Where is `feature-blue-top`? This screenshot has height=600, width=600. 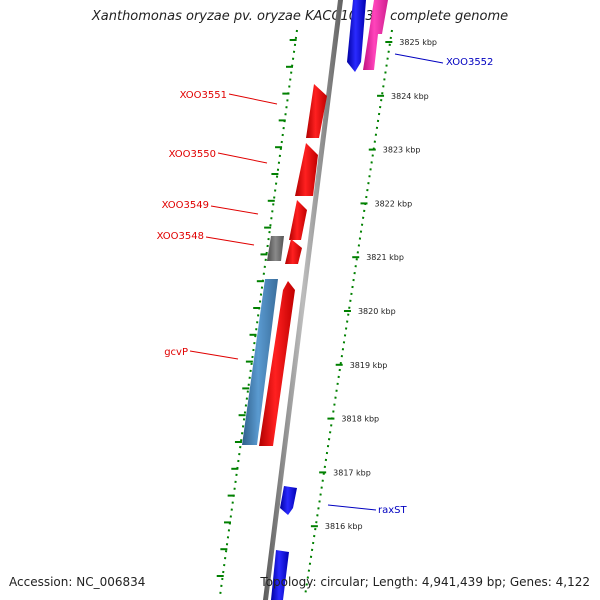 feature-blue-top is located at coordinates (356, 36).